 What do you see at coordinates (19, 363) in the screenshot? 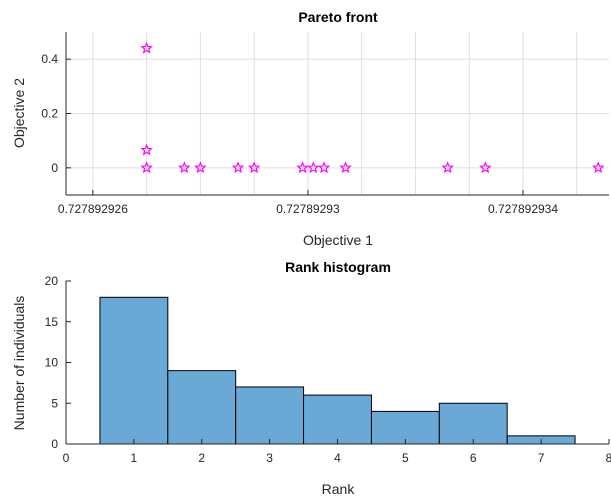
I see `histogram-y-label: Number of individuals` at bounding box center [19, 363].